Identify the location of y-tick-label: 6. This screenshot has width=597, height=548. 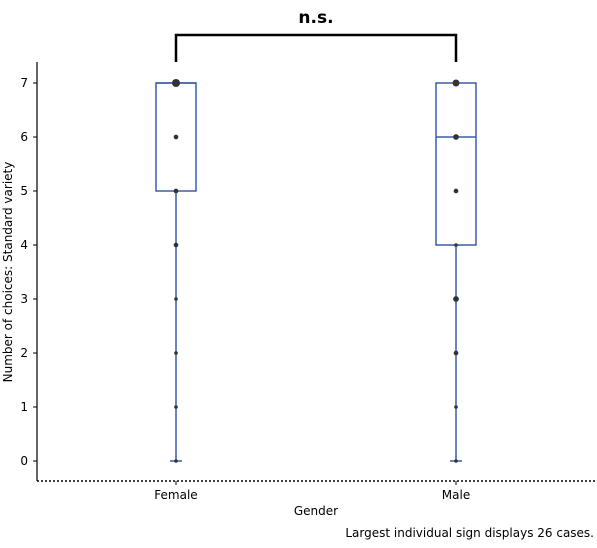
(24, 137).